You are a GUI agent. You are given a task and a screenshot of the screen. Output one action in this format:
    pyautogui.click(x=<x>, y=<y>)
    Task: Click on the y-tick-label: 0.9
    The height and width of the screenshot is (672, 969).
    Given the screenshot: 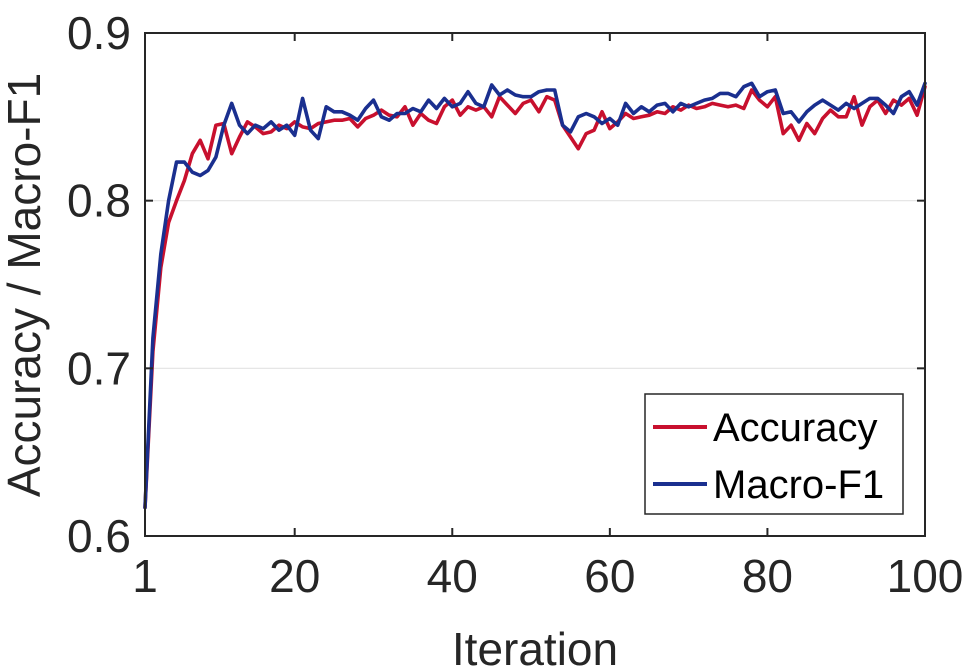 What is the action you would take?
    pyautogui.click(x=99, y=33)
    